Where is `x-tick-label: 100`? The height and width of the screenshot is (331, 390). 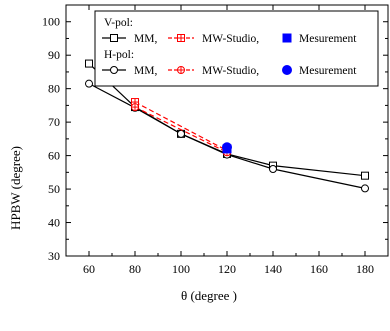
x-tick-label: 100 is located at coordinates (181, 269).